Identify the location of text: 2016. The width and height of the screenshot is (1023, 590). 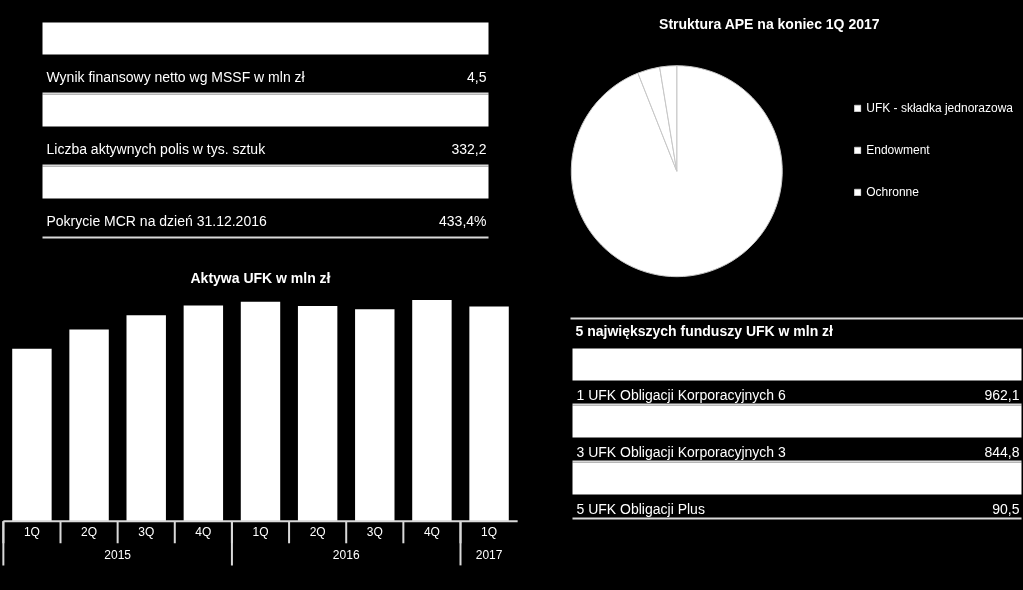
(346, 554).